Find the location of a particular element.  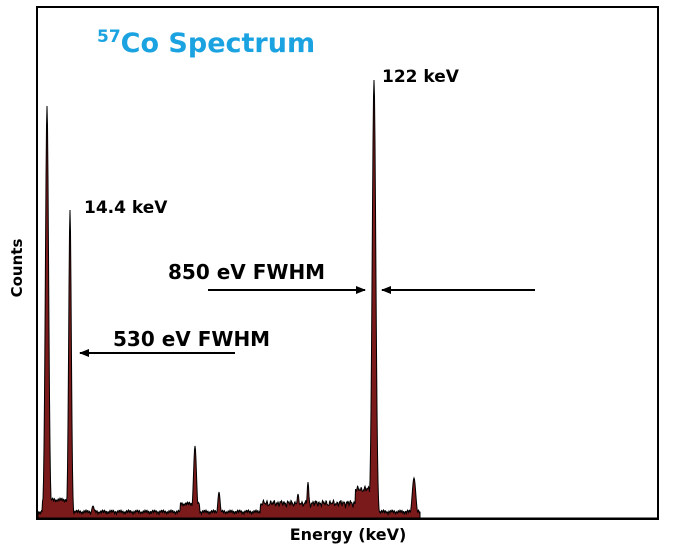

x-axis-label: Energy (keV) is located at coordinates (348, 534).